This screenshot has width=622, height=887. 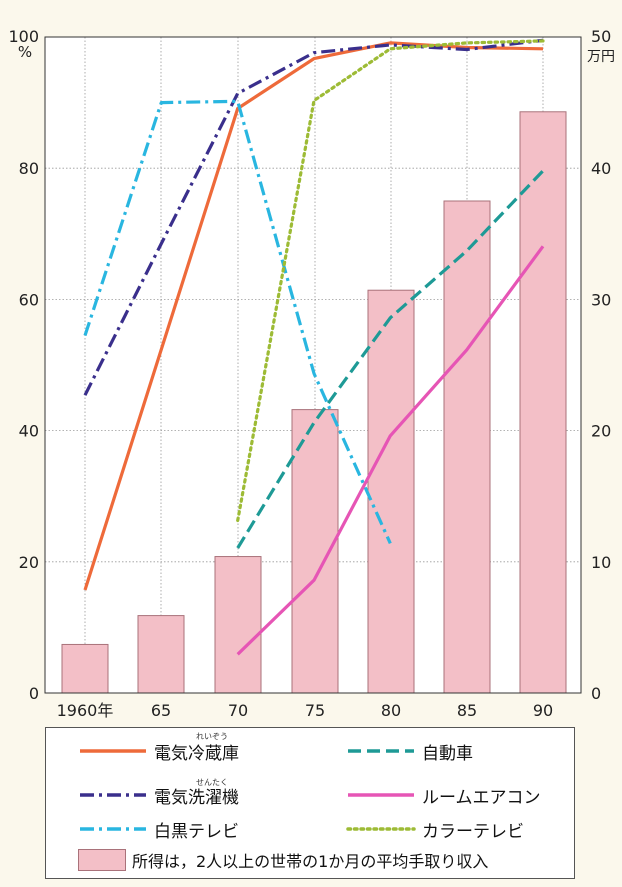 What do you see at coordinates (212, 736) in the screenshot?
I see `furigana-reizou: れいぞう` at bounding box center [212, 736].